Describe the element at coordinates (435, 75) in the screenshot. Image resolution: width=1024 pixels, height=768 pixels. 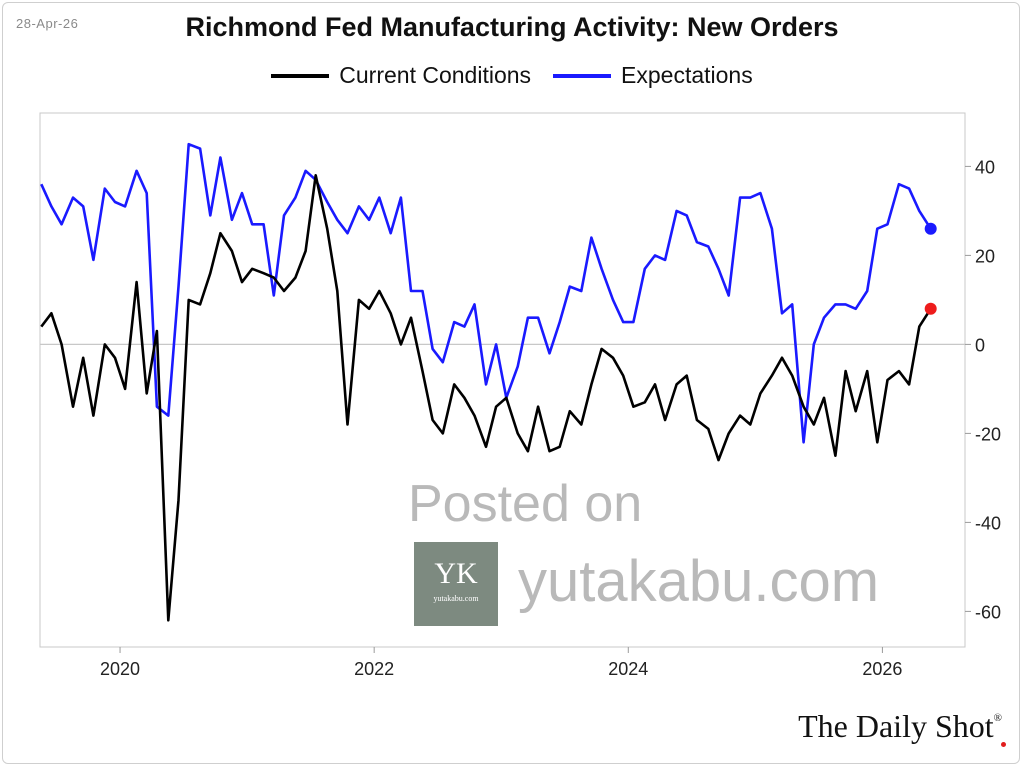
I see `legend-label-current: Current Conditions` at that location.